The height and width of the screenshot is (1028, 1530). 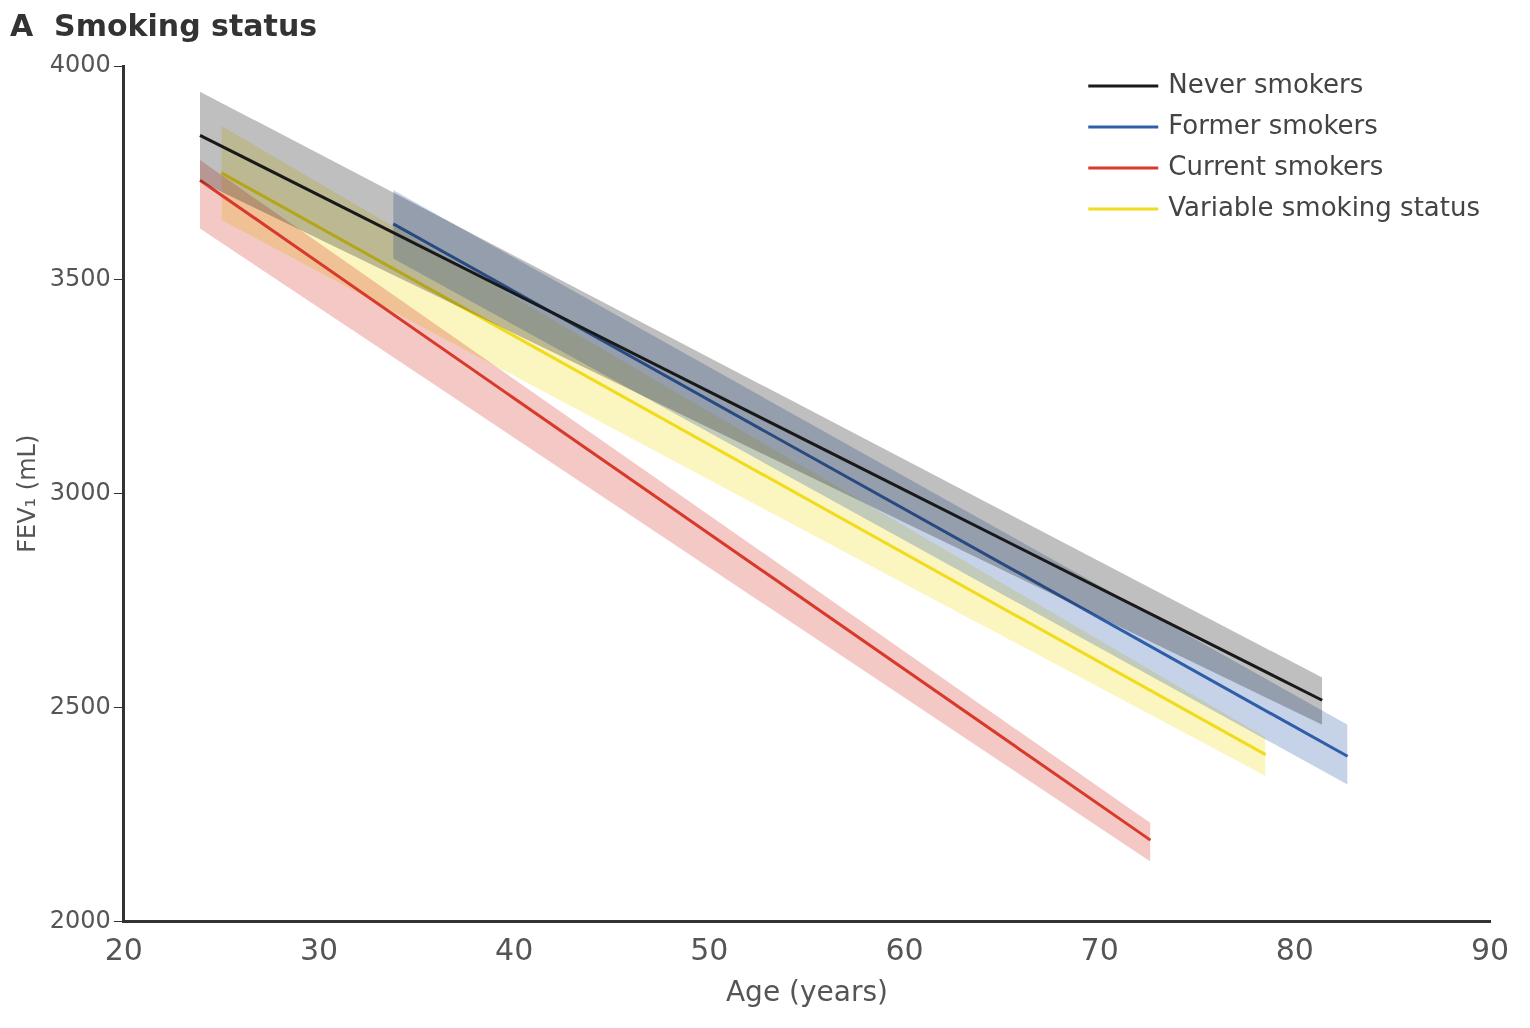 I want to click on x-tick-label: 60, so click(x=904, y=950).